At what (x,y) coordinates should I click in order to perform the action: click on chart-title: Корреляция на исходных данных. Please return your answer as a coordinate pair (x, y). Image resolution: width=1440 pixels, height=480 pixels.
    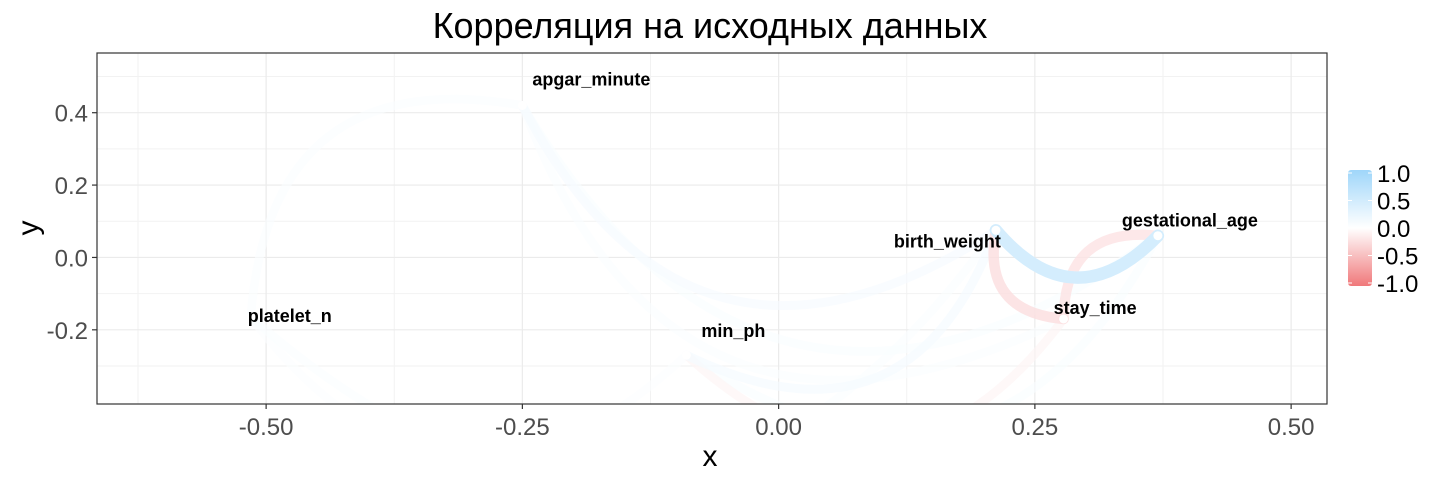
    Looking at the image, I should click on (710, 25).